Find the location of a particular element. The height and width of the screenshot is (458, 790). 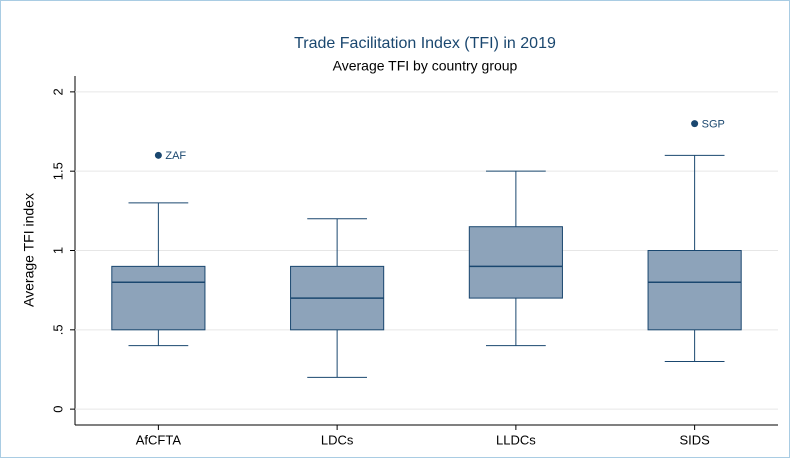

outlier-label: SGP is located at coordinates (713, 124).